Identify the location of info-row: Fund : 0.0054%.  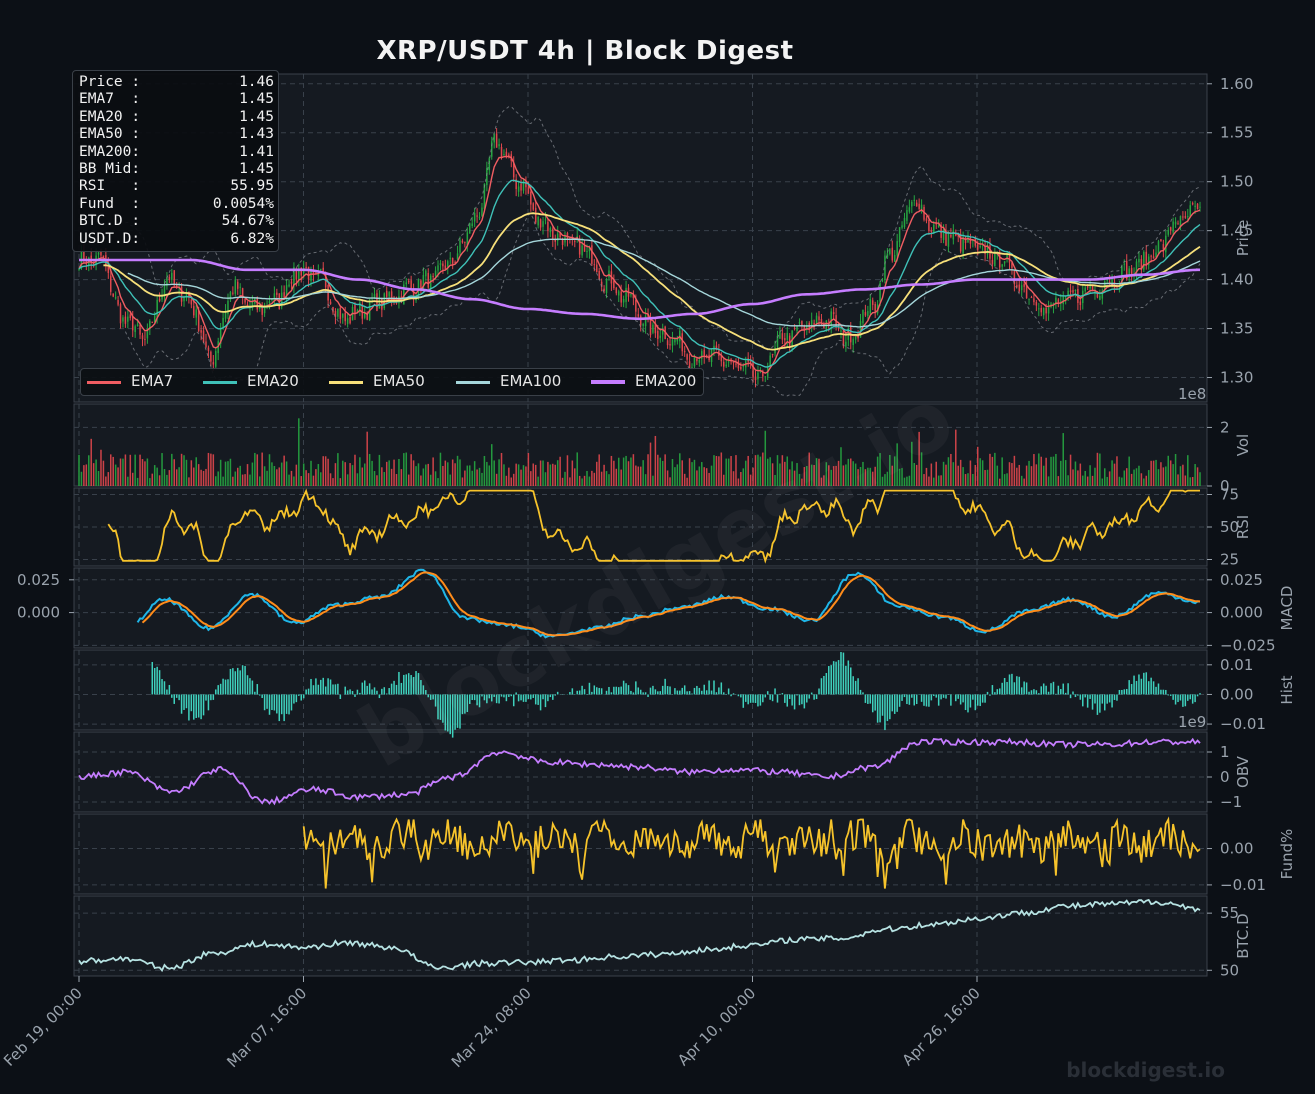
(176, 204).